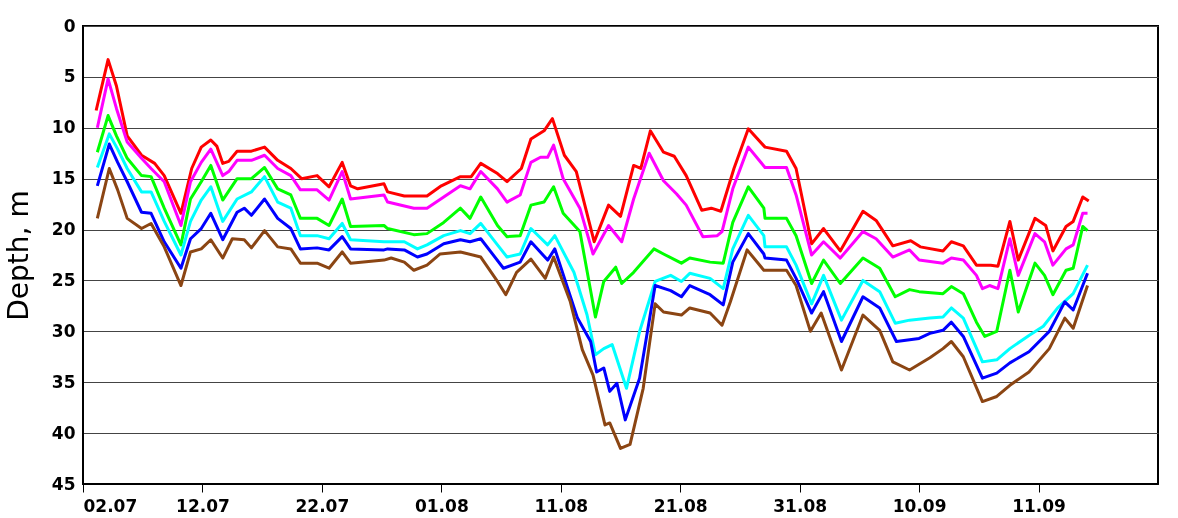 This screenshot has height=518, width=1178. I want to click on y-tick-label: 15, so click(63, 178).